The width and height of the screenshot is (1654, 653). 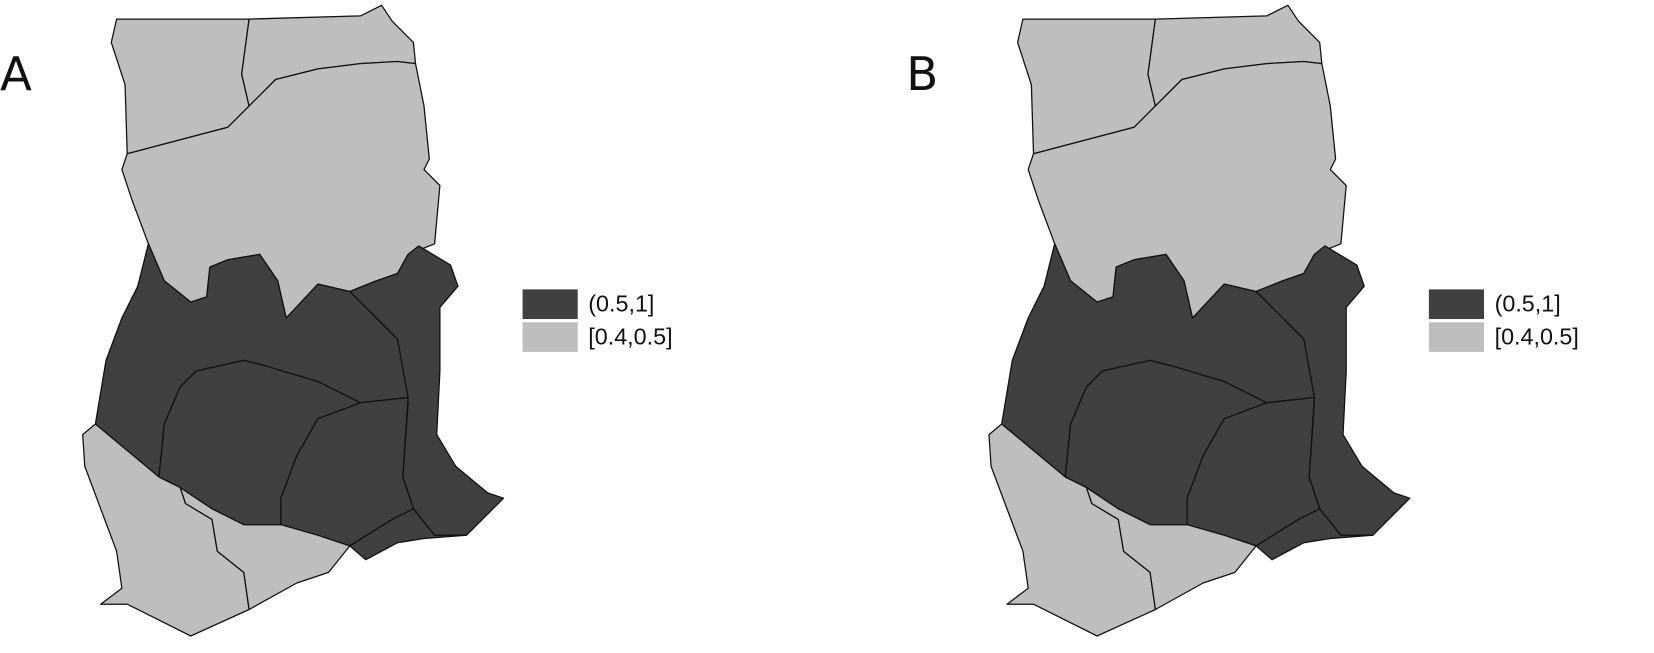 What do you see at coordinates (922, 74) in the screenshot?
I see `panel-label: B` at bounding box center [922, 74].